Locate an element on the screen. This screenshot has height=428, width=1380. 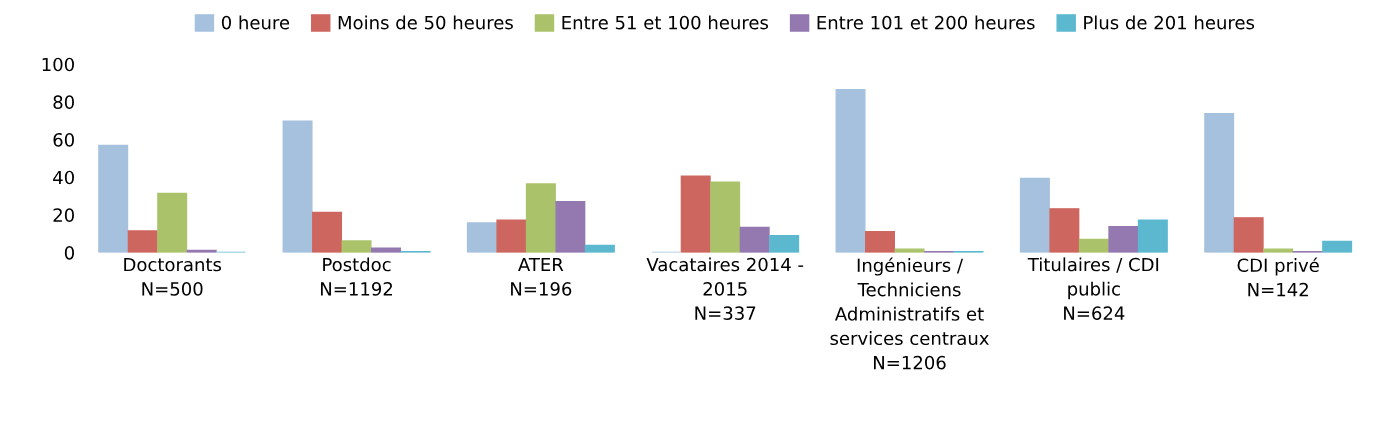
legend-label: Moins de 50 heures is located at coordinates (425, 22).